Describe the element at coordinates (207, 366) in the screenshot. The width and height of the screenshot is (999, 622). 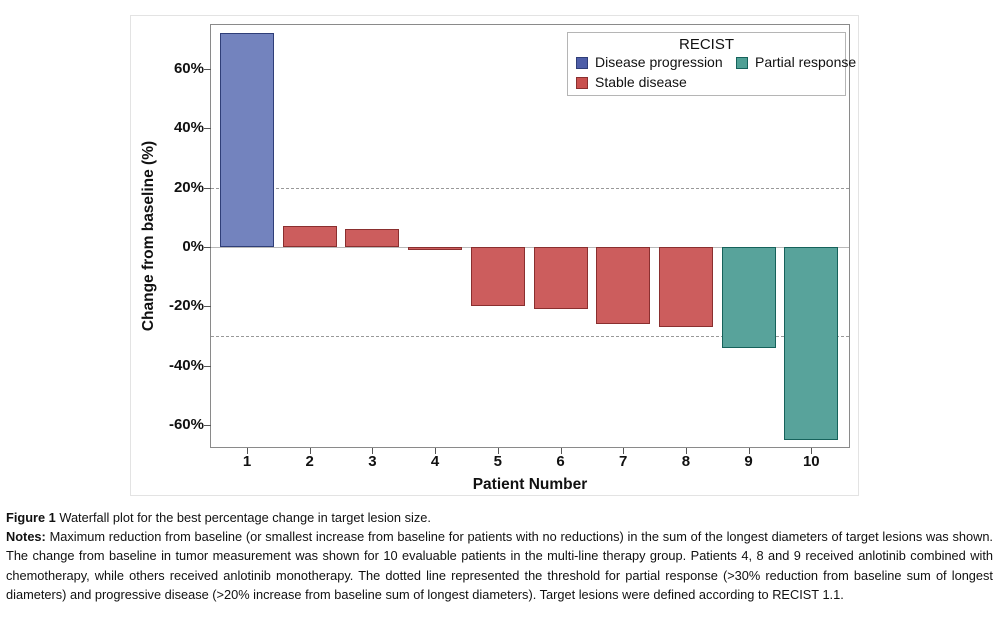
I see `y-tick--40` at that location.